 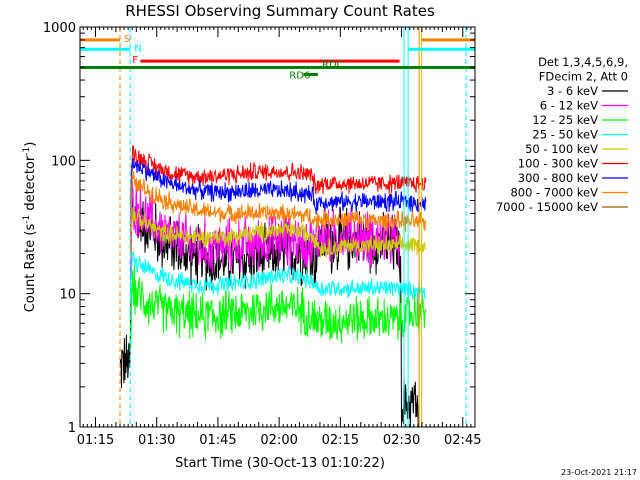 What do you see at coordinates (280, 11) in the screenshot?
I see `chart-title: RHESSI Observing Summary Count Rates` at bounding box center [280, 11].